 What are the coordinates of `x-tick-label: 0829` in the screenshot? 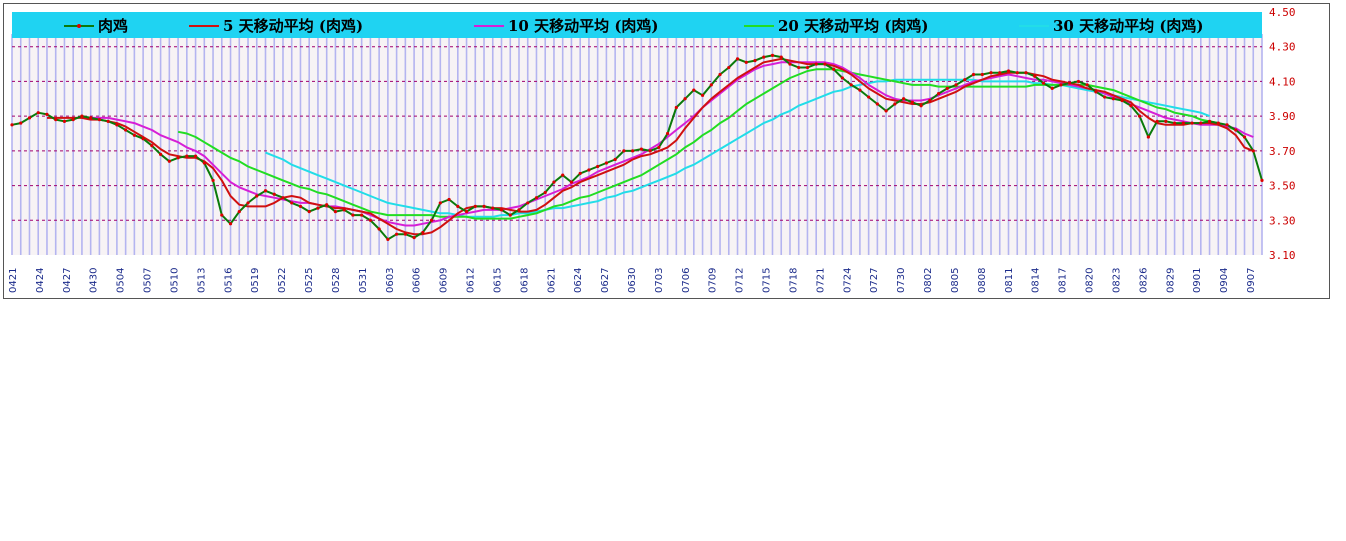 It's located at (1170, 280).